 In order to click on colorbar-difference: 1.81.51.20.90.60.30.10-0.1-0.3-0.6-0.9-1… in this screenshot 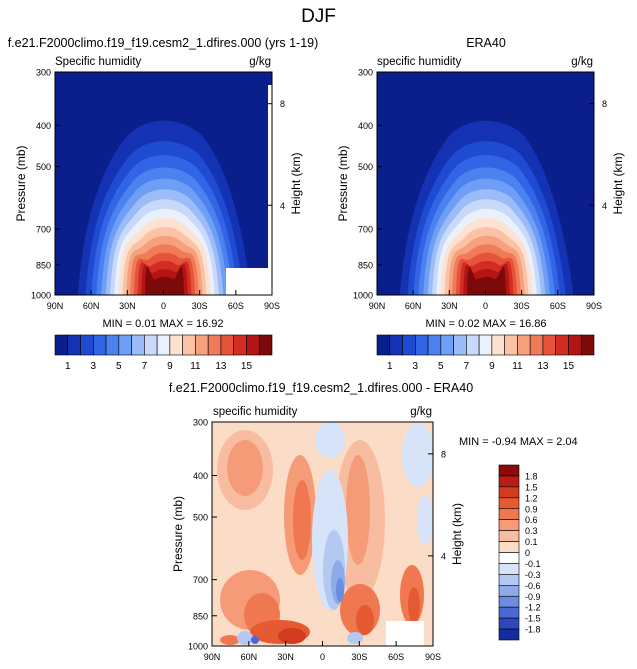, I will do `click(519, 552)`.